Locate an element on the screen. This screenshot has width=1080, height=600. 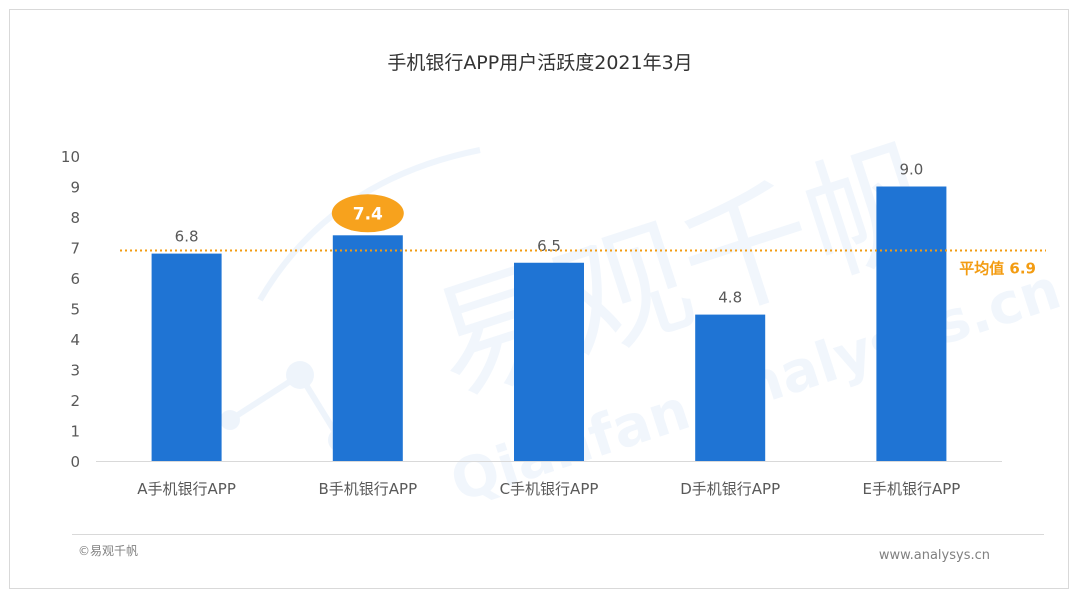
x-axis-ticks: A手机银行APP B手机银行APP C手机银行APP D手机银行APP E手机银行APP is located at coordinates (548, 489).